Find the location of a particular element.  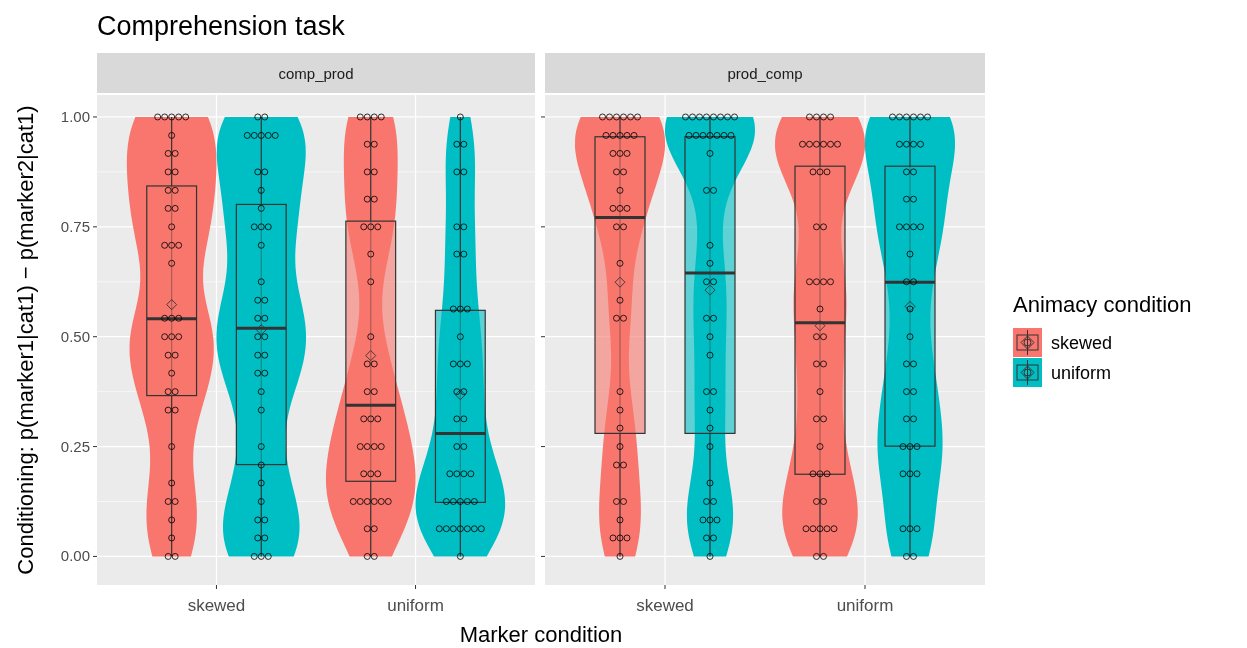

chart-subtitle: prod_comp is located at coordinates (765, 73).